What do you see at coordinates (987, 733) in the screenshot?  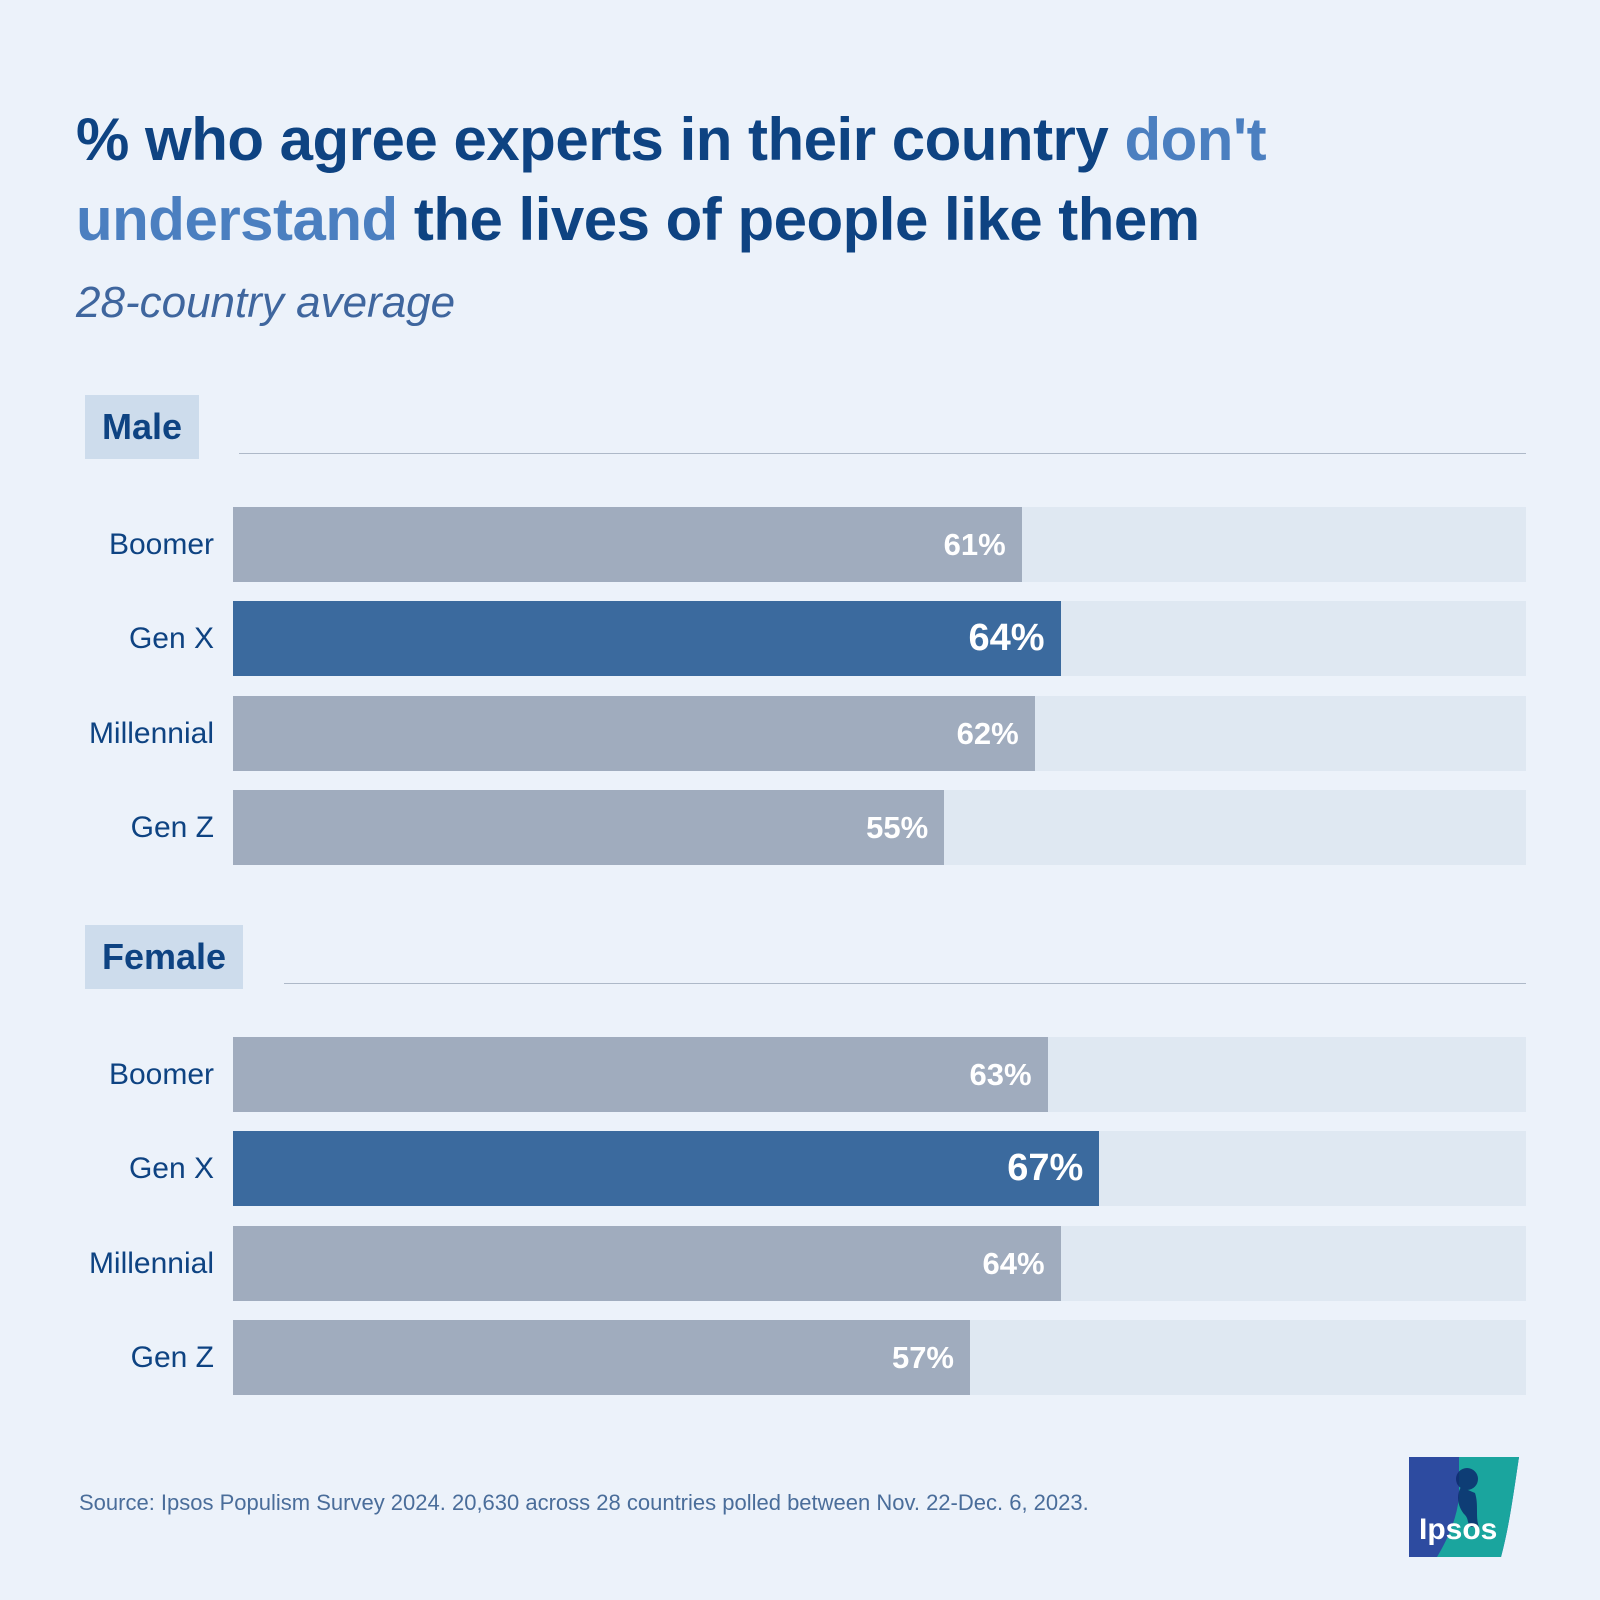 I see `data-label: 62%` at bounding box center [987, 733].